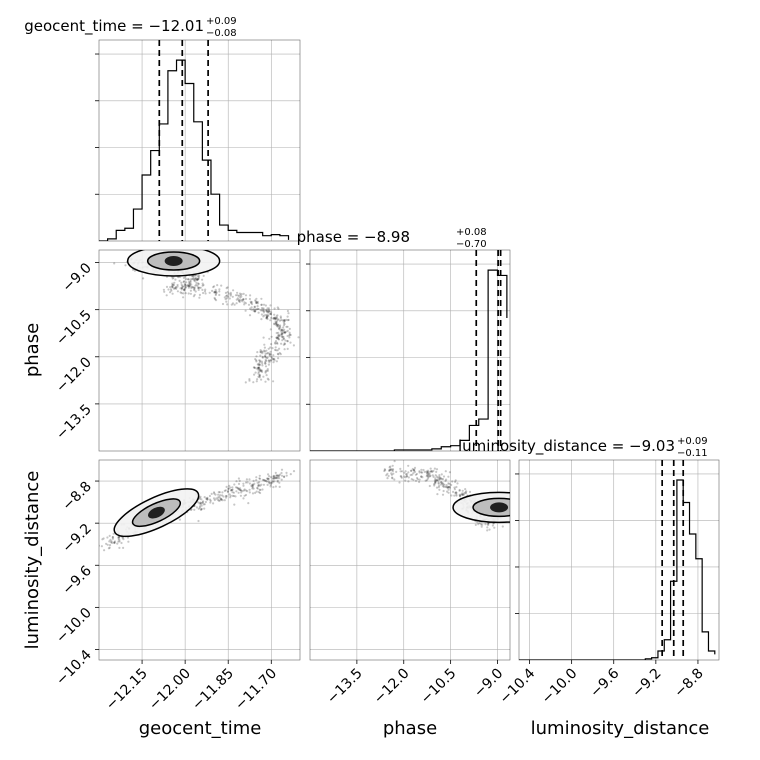  Describe the element at coordinates (213, 690) in the screenshot. I see `x-tick-label: −11.85` at that location.